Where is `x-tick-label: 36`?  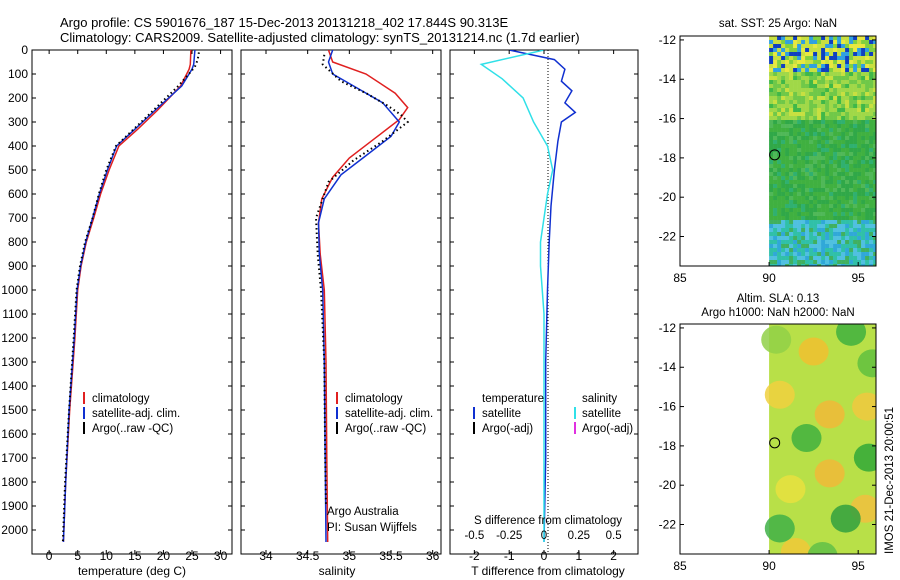 x-tick-label: 36 is located at coordinates (433, 556).